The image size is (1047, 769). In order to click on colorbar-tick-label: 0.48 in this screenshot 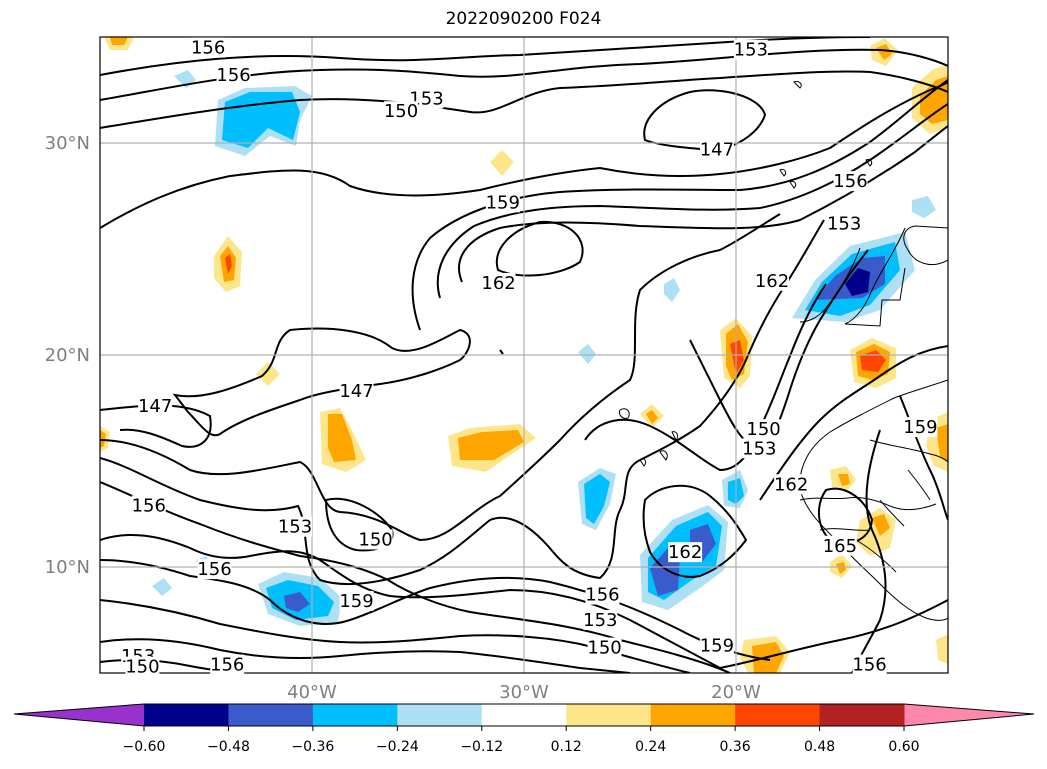, I will do `click(819, 747)`.